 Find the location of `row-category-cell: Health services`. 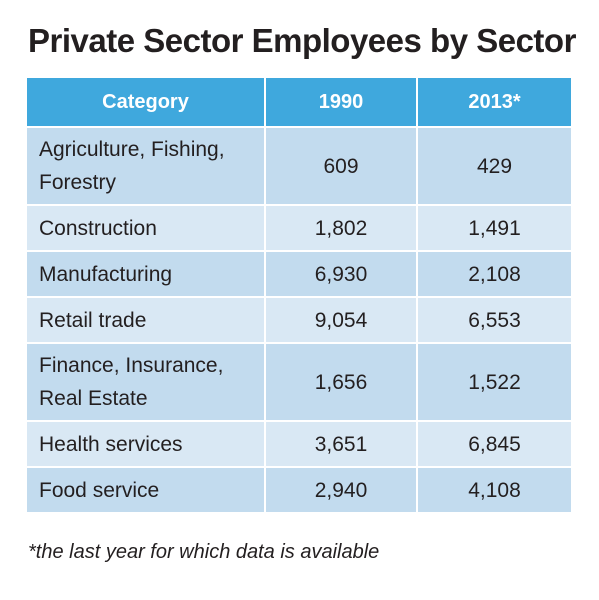

row-category-cell: Health services is located at coordinates (146, 443).